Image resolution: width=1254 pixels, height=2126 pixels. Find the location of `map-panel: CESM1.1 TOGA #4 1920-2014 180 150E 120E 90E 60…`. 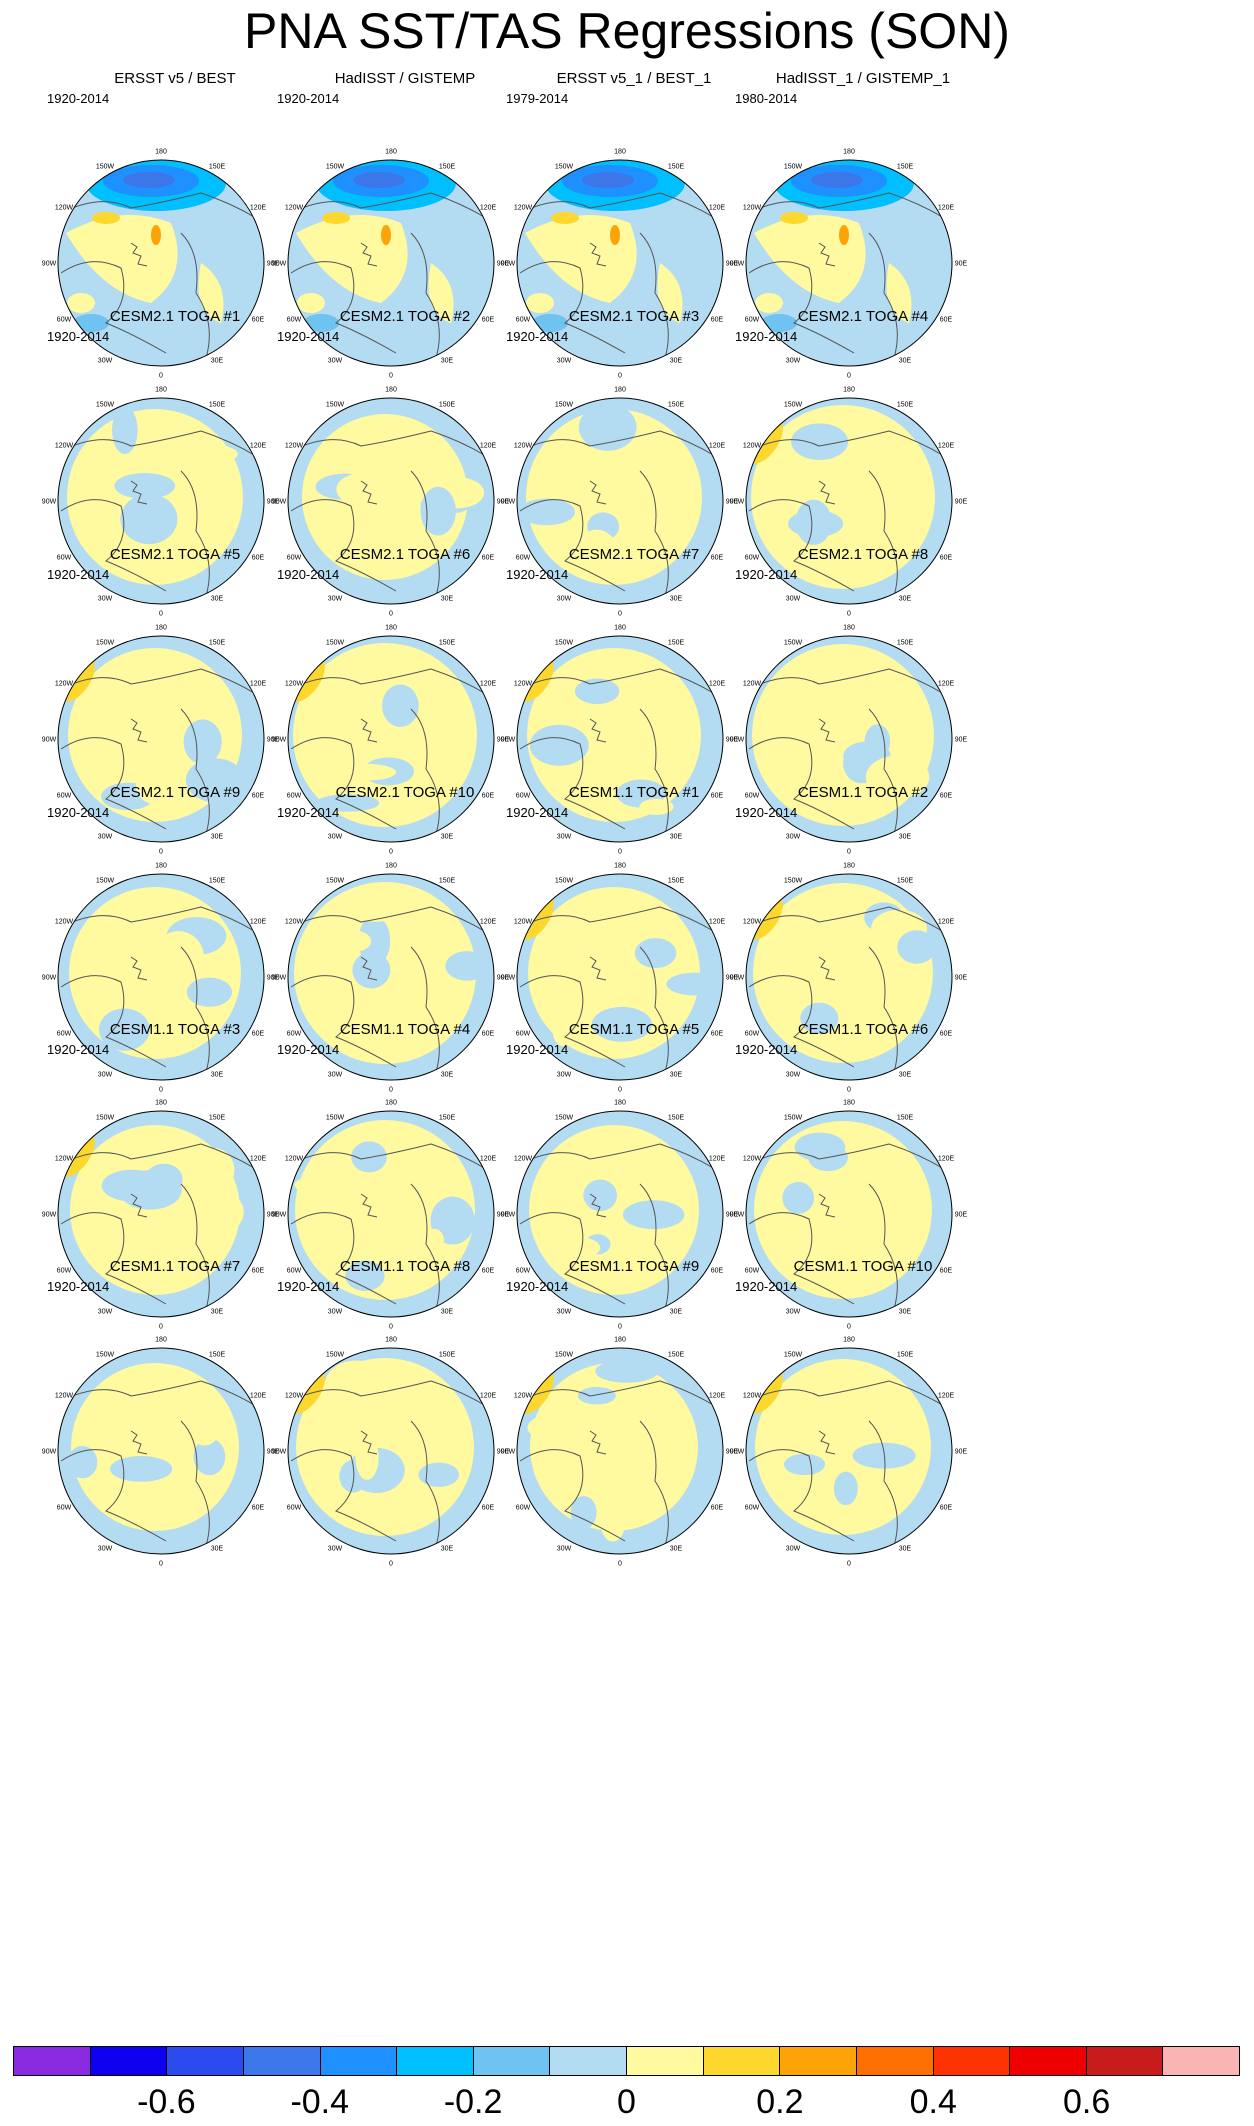

map-panel: CESM1.1 TOGA #4 1920-2014 180 150E 120E 90E 60… is located at coordinates (405, 1181).